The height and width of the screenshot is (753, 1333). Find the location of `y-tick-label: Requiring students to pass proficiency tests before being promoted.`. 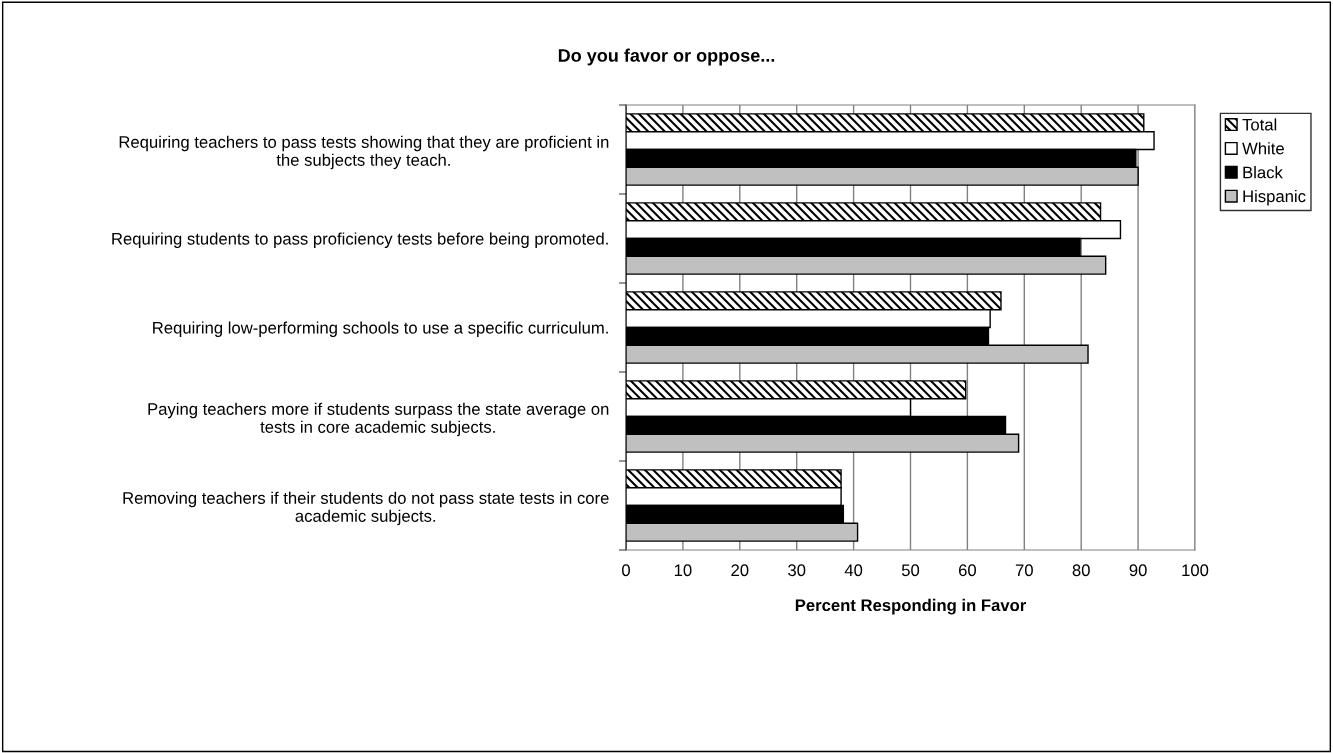

y-tick-label: Requiring students to pass proficiency tests before being promoted. is located at coordinates (360, 240).